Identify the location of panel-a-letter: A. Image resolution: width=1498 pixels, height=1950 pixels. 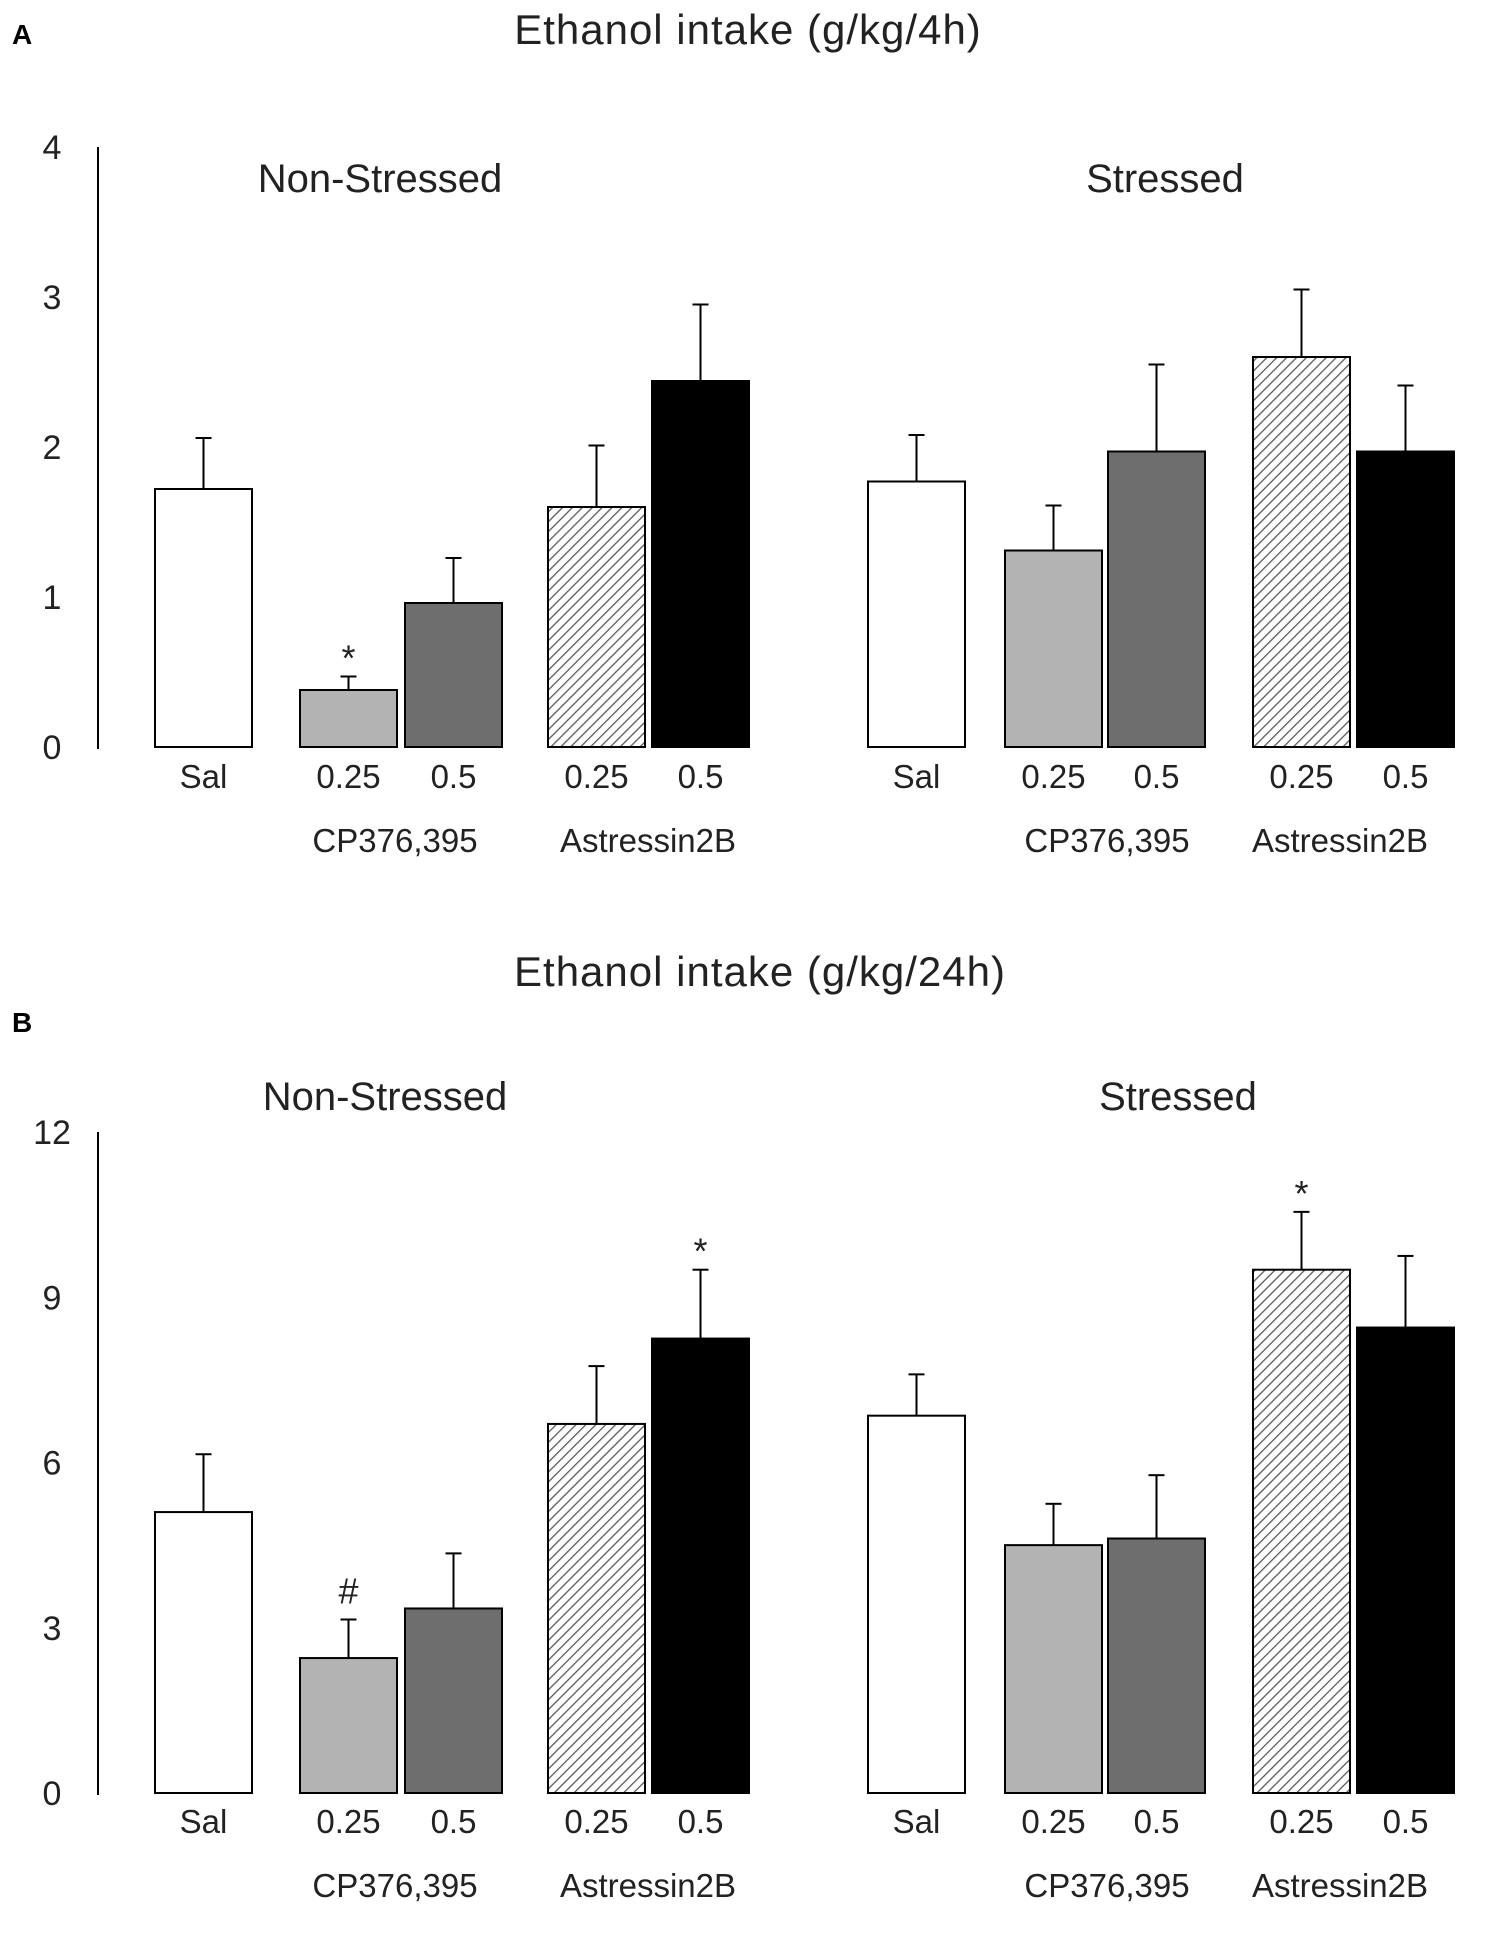
(22, 34).